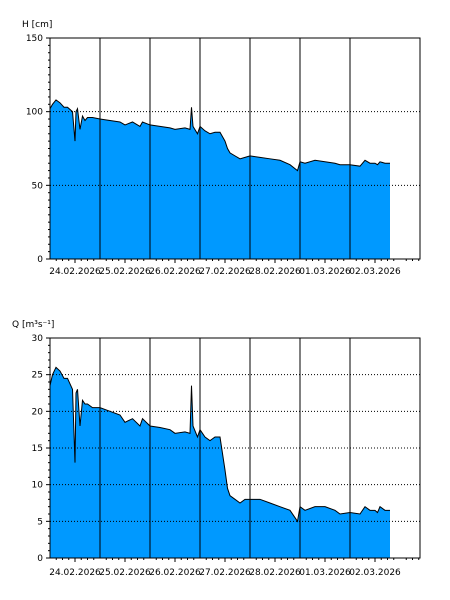  I want to click on y-tick-label: 50, so click(38, 186).